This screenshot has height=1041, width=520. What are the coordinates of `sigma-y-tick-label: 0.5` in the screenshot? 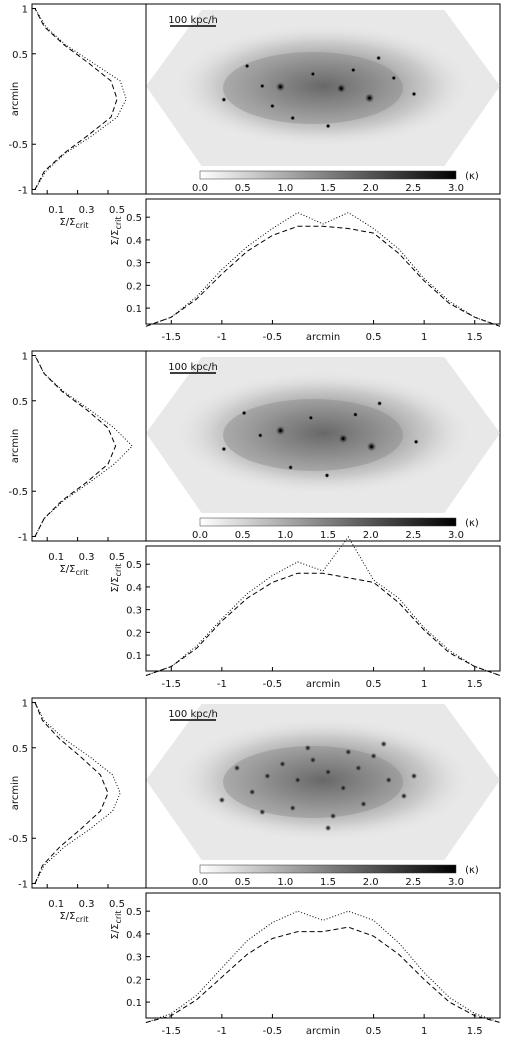 It's located at (20, 55).